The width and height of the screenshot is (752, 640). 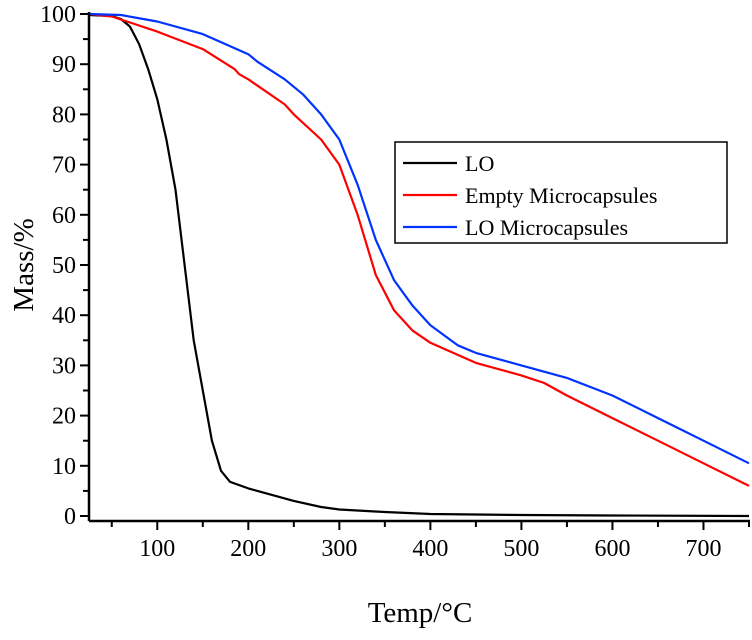 I want to click on y-tick-label: 50, so click(x=64, y=266).